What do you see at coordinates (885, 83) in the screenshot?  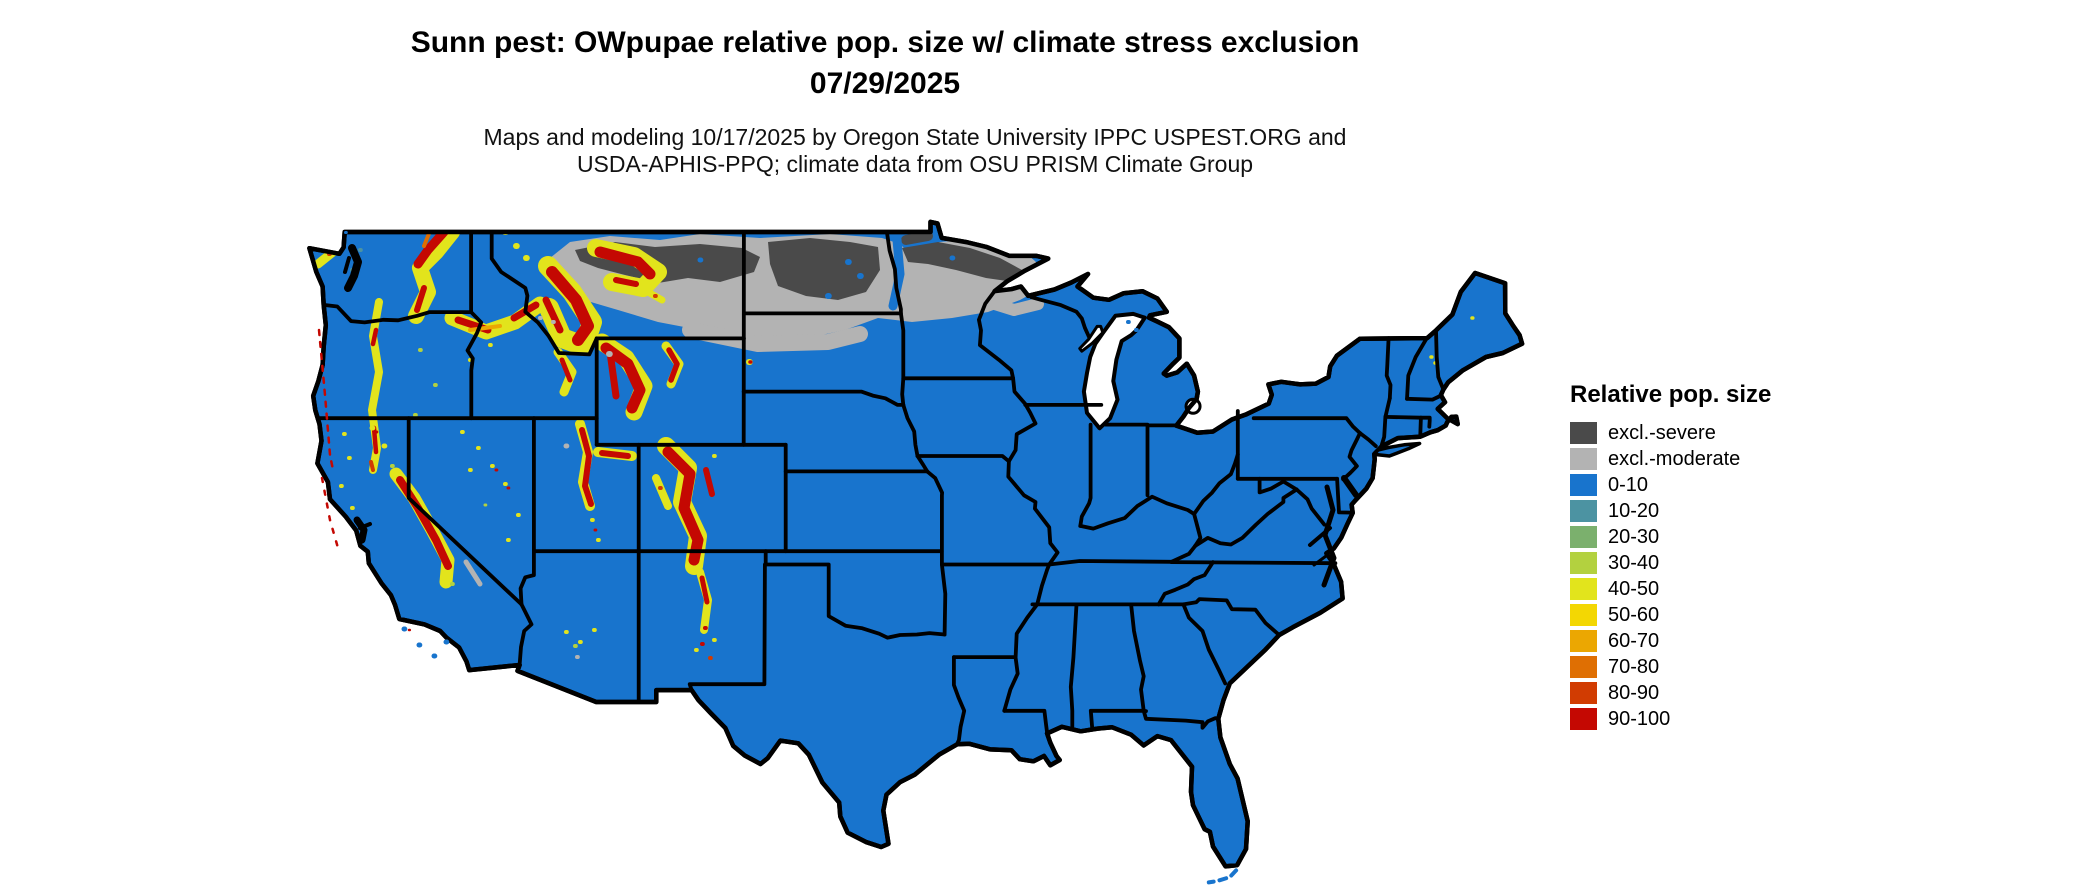 I see `title-date: 07/29/2025` at bounding box center [885, 83].